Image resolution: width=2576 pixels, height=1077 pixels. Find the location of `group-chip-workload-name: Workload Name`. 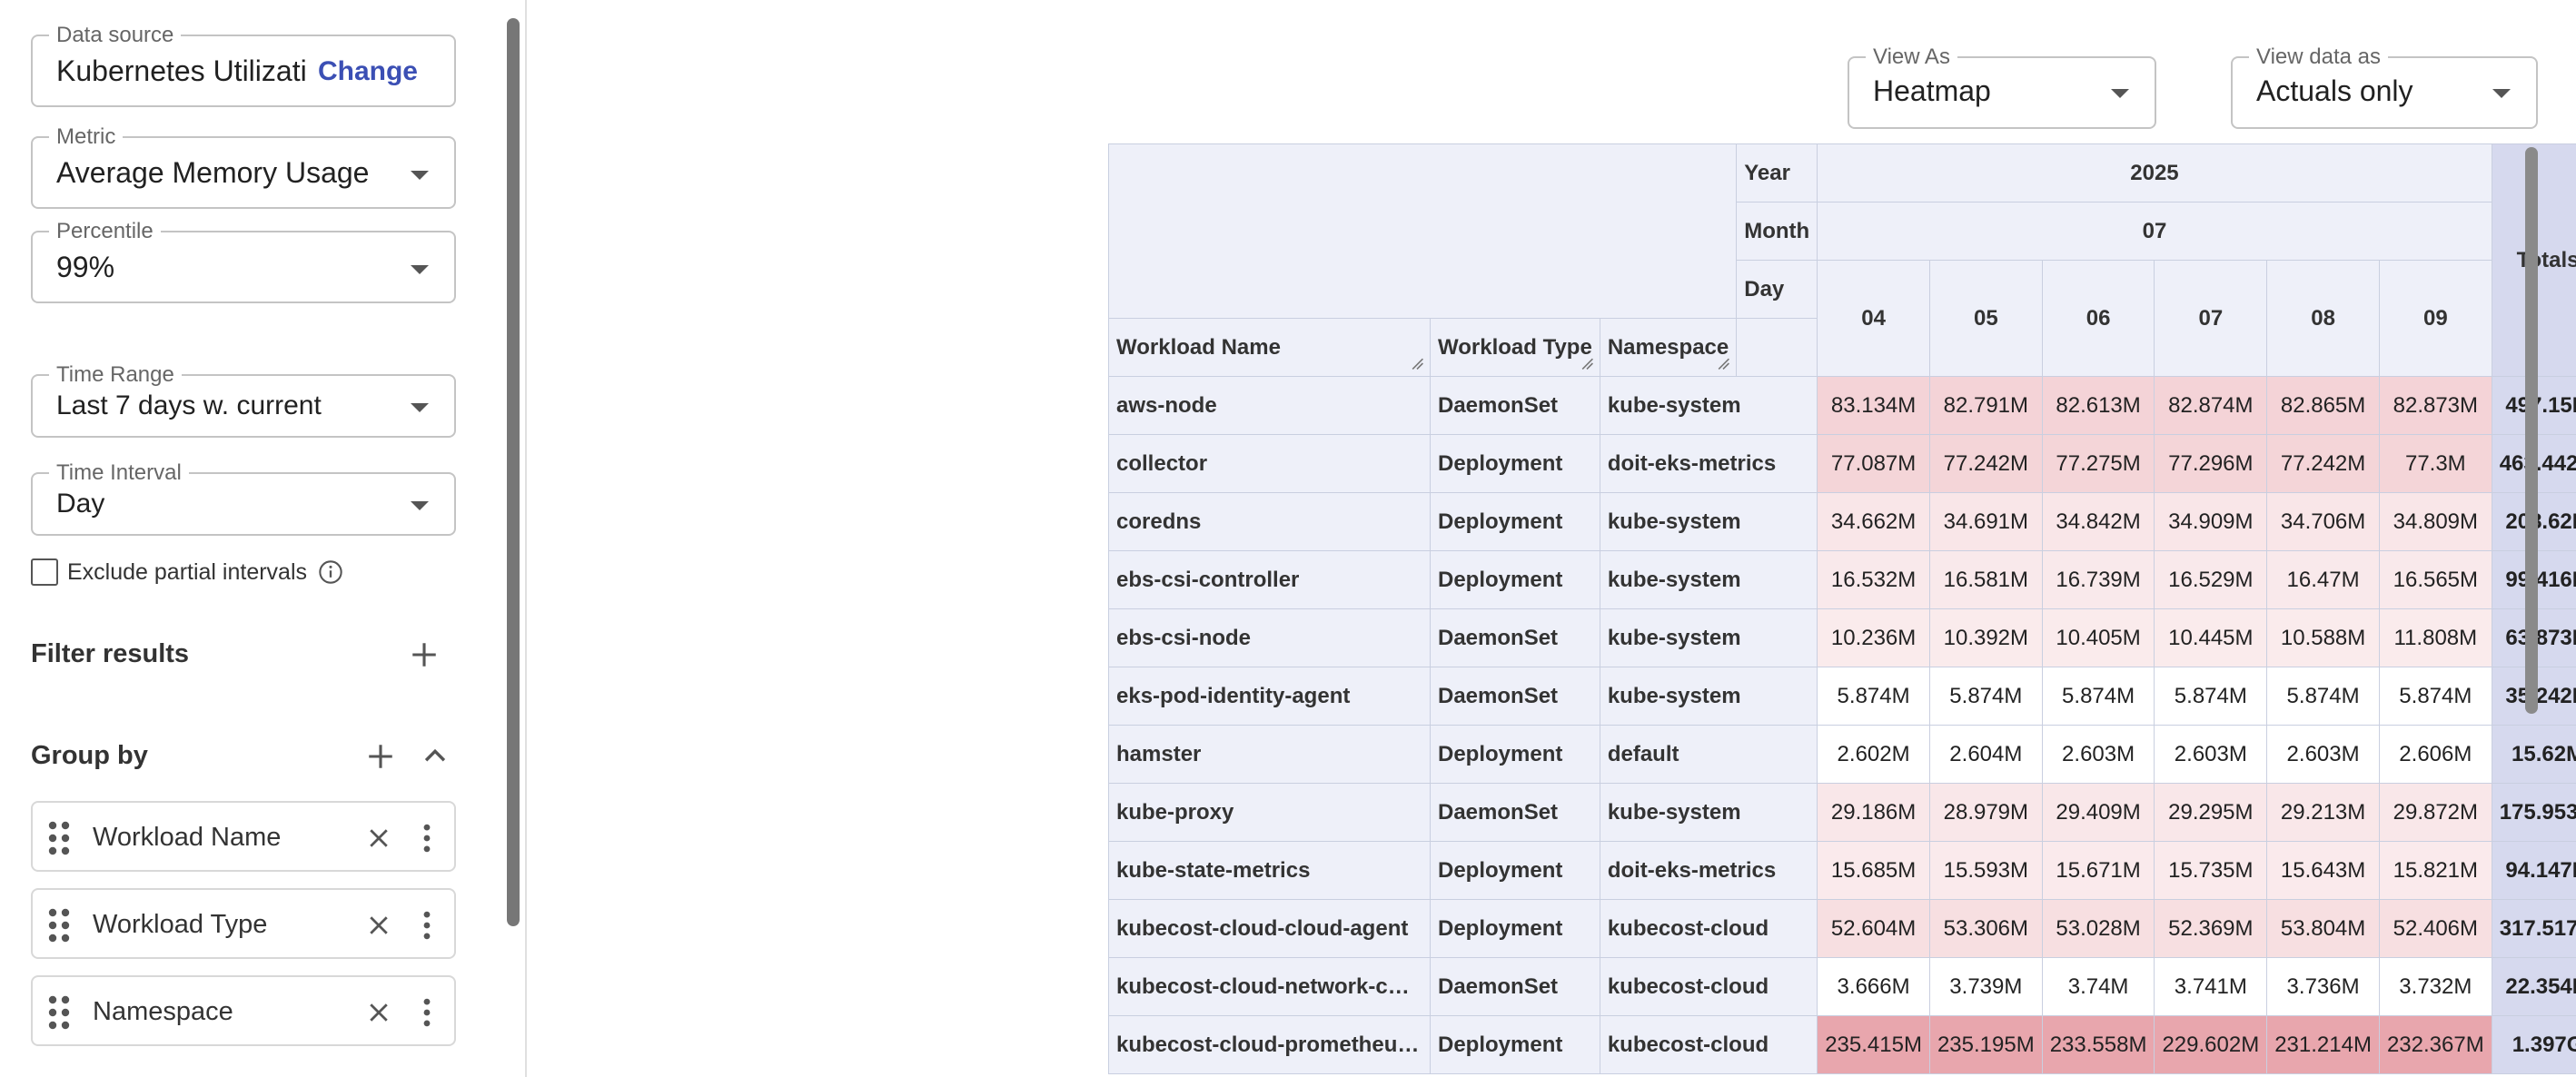

group-chip-workload-name: Workload Name is located at coordinates (243, 836).